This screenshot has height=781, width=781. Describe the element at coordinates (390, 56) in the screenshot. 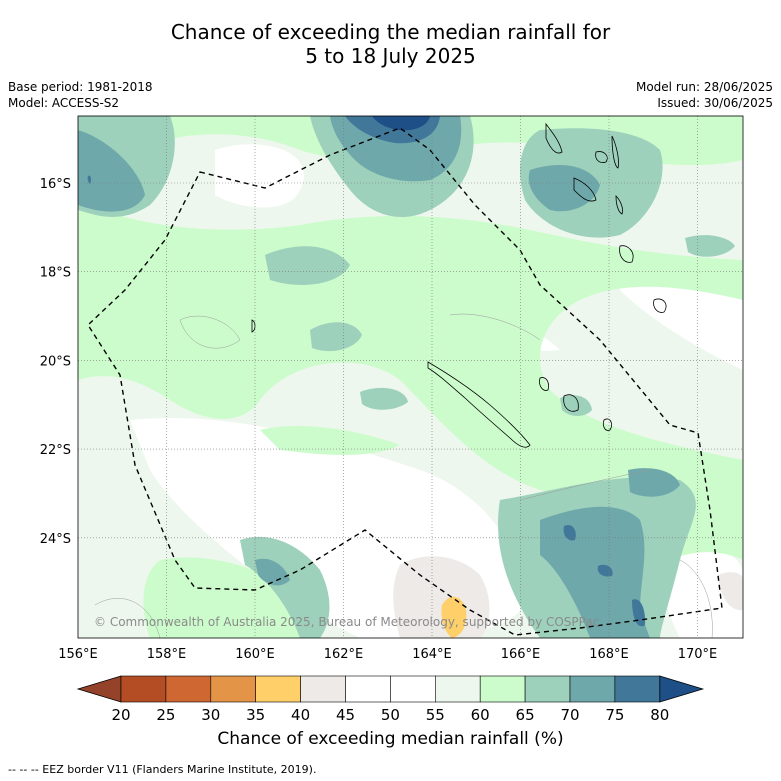

I see `title-line-2: 5 to 18 July 2025` at that location.